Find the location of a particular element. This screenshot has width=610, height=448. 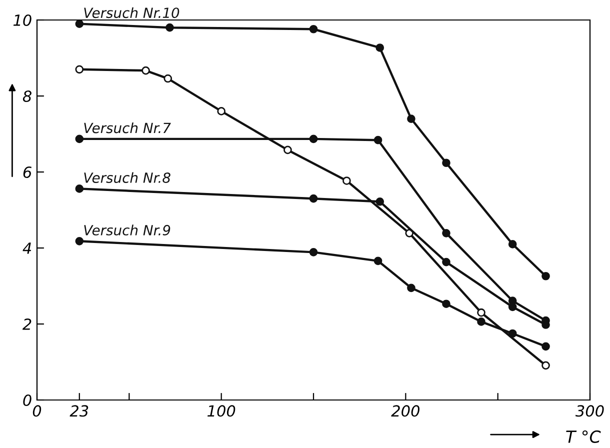

x-tick-label: 100 is located at coordinates (222, 411).